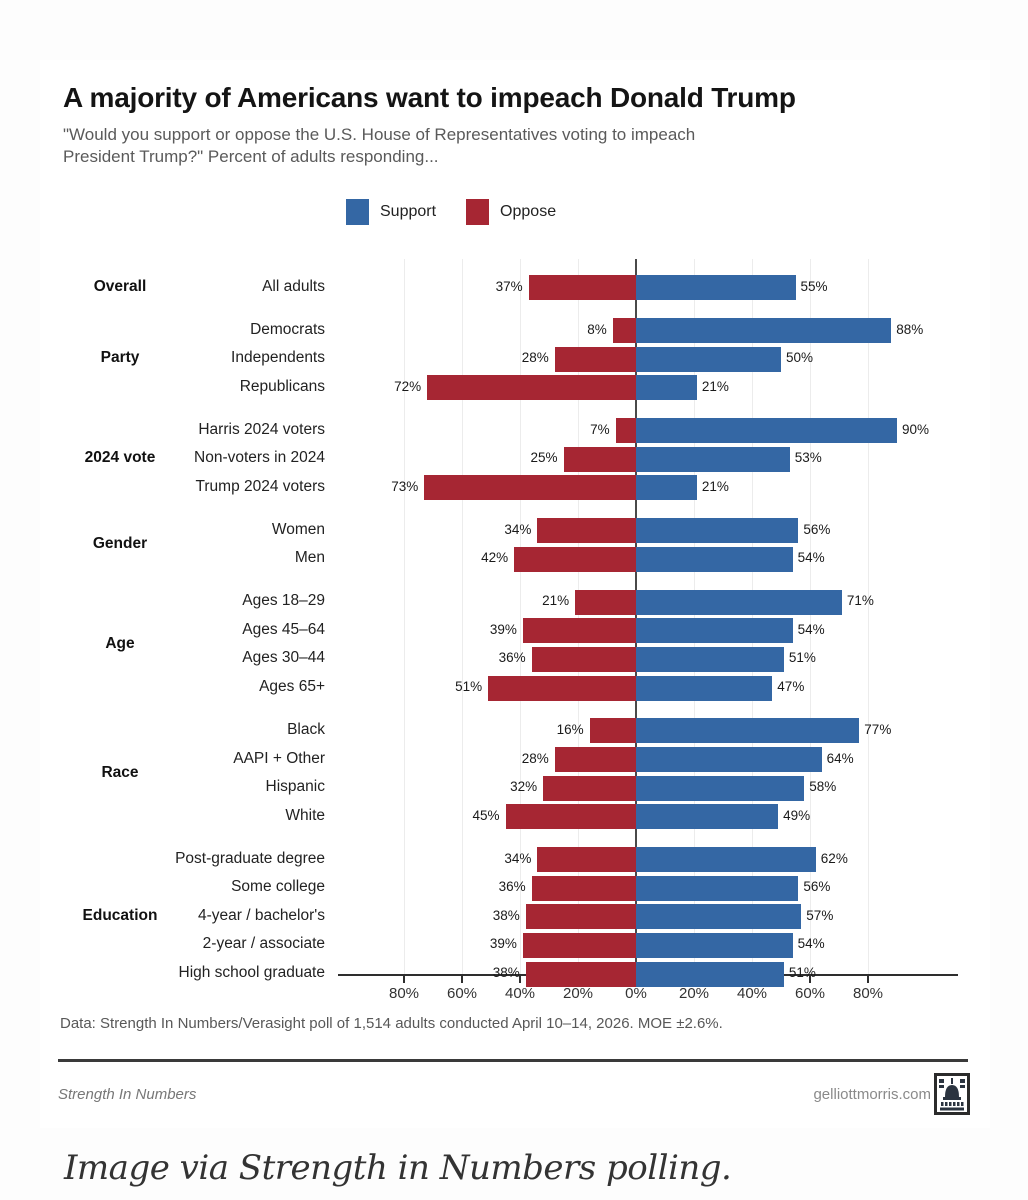  I want to click on oppose-value-label: 42%, so click(495, 558).